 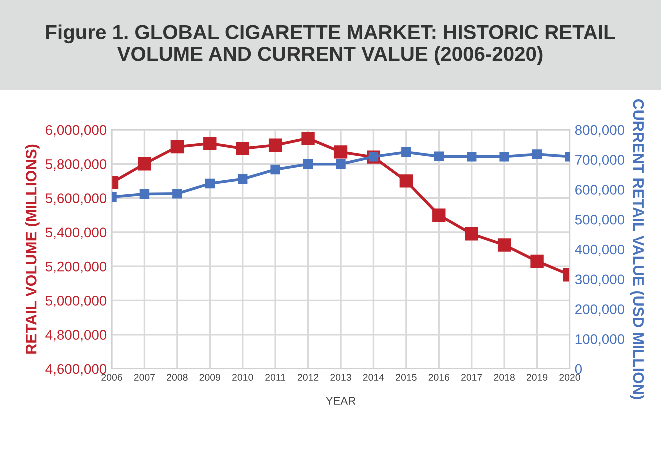 What do you see at coordinates (578, 369) in the screenshot?
I see `y2-tick-label: 0` at bounding box center [578, 369].